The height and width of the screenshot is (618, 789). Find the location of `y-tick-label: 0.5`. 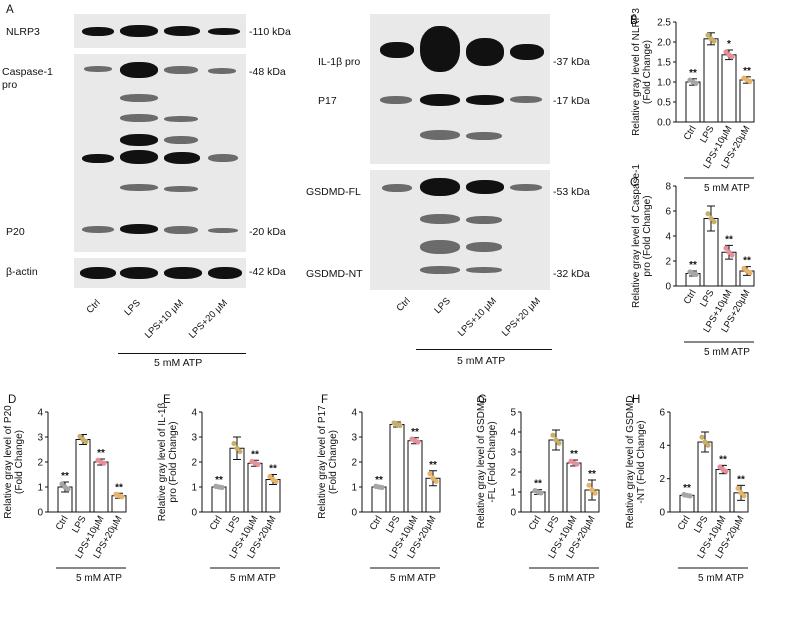

y-tick-label: 0.5 is located at coordinates (664, 103).